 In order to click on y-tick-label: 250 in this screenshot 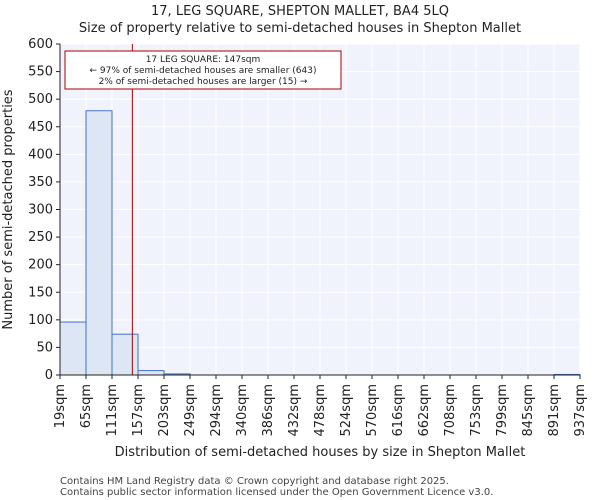, I will do `click(40, 237)`.